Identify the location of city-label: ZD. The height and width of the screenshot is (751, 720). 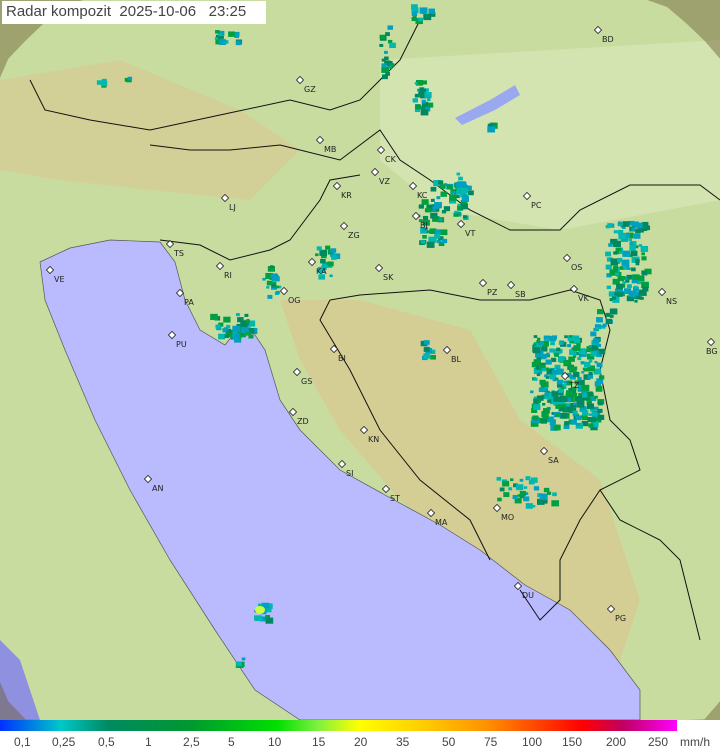
(303, 421).